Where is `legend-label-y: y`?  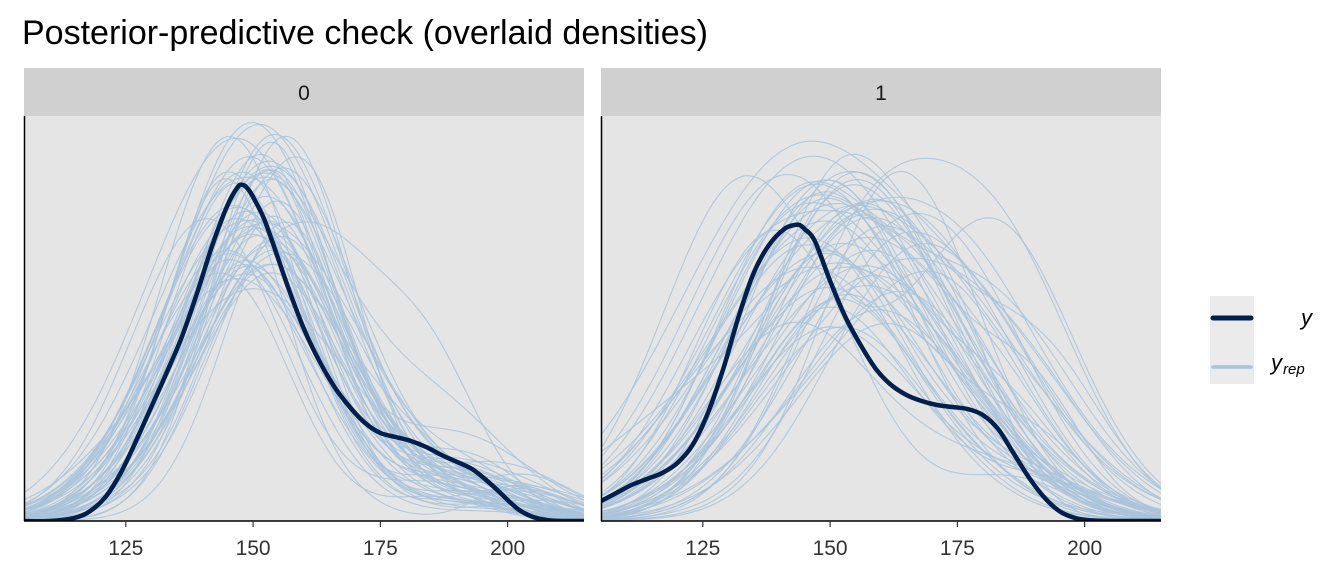 legend-label-y: y is located at coordinates (1306, 317).